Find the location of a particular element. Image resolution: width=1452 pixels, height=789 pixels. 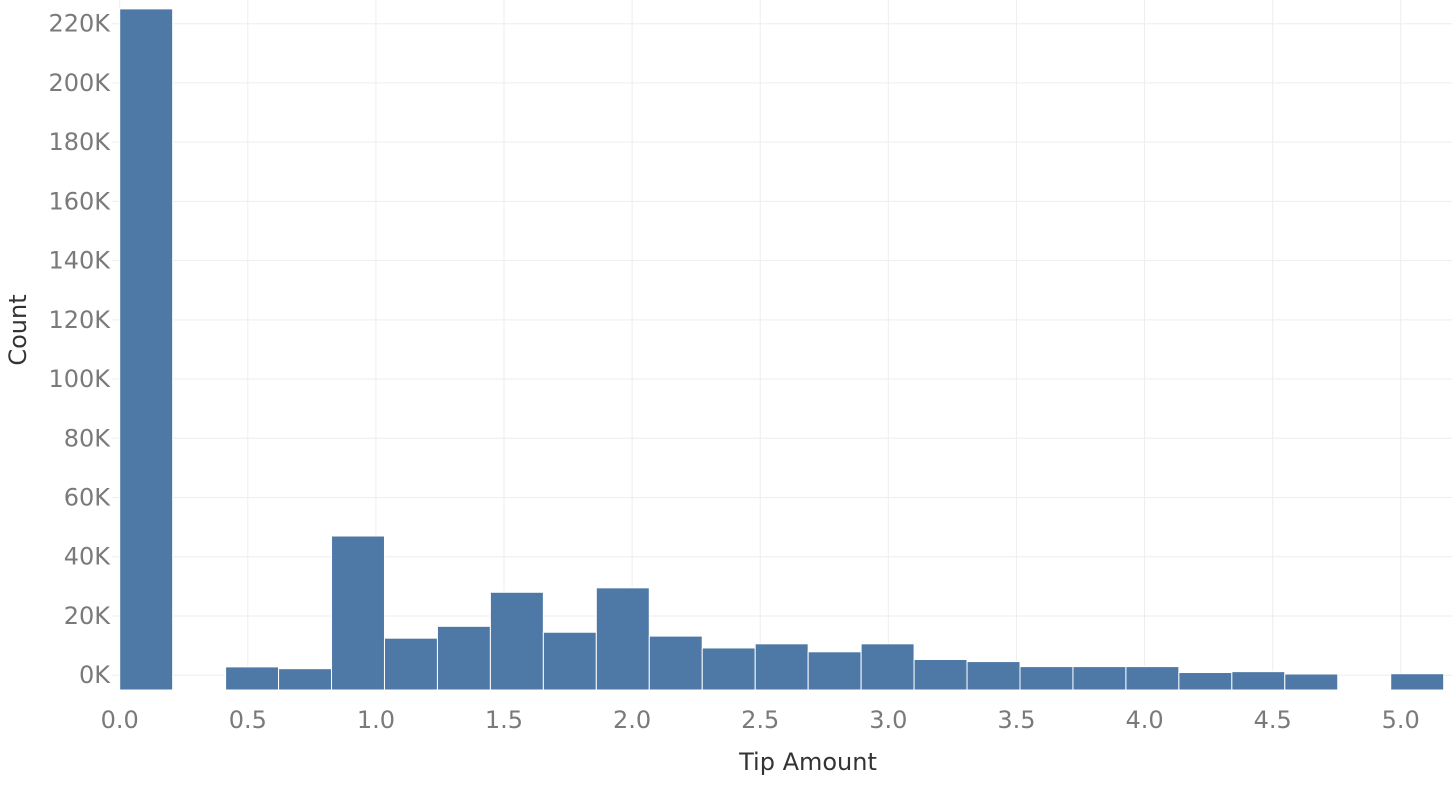

y-tick-label: 60K is located at coordinates (88, 498).